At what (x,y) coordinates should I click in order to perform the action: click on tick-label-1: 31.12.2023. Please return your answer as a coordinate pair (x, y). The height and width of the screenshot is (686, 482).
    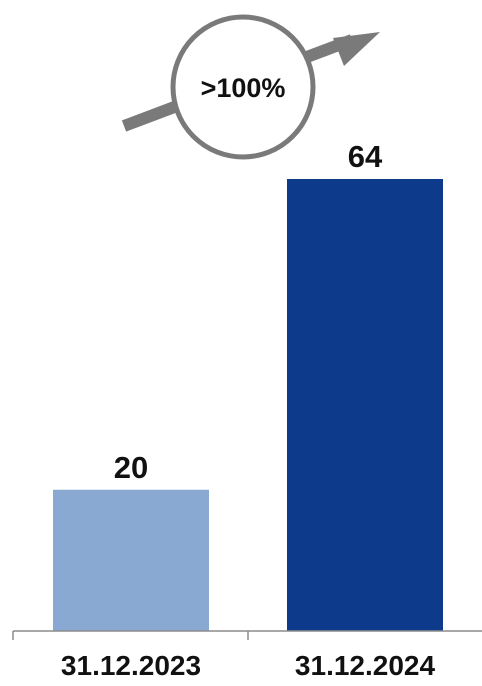
    Looking at the image, I should click on (131, 665).